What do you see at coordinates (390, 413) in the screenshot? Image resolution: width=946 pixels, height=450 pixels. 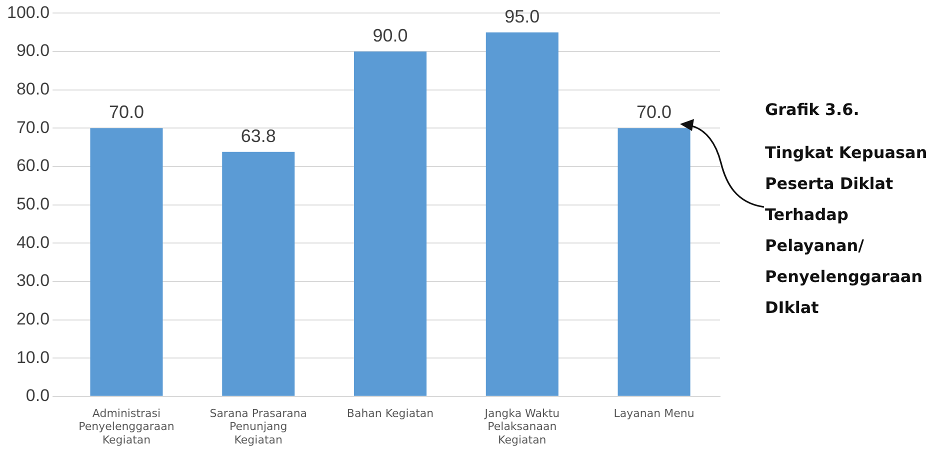 I see `x-tick-label: Bahan Kegiatan` at bounding box center [390, 413].